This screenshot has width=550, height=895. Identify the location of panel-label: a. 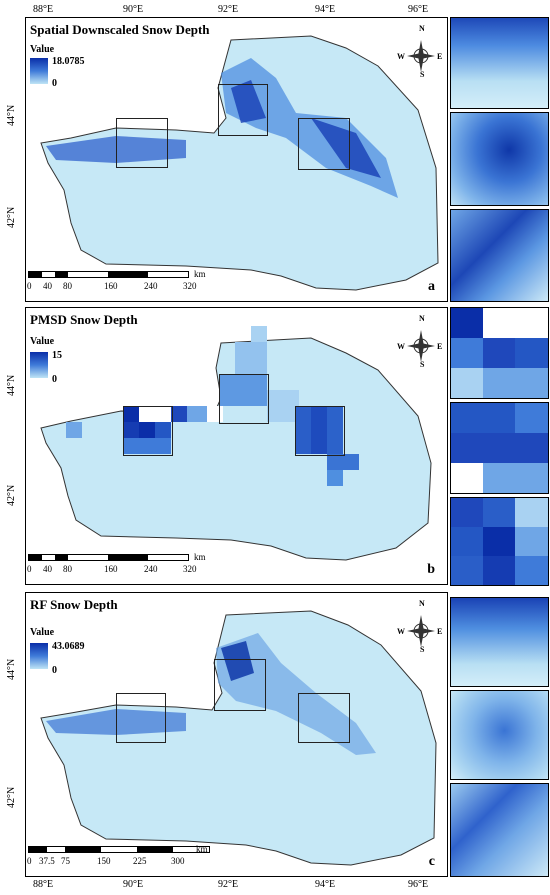
(431, 286).